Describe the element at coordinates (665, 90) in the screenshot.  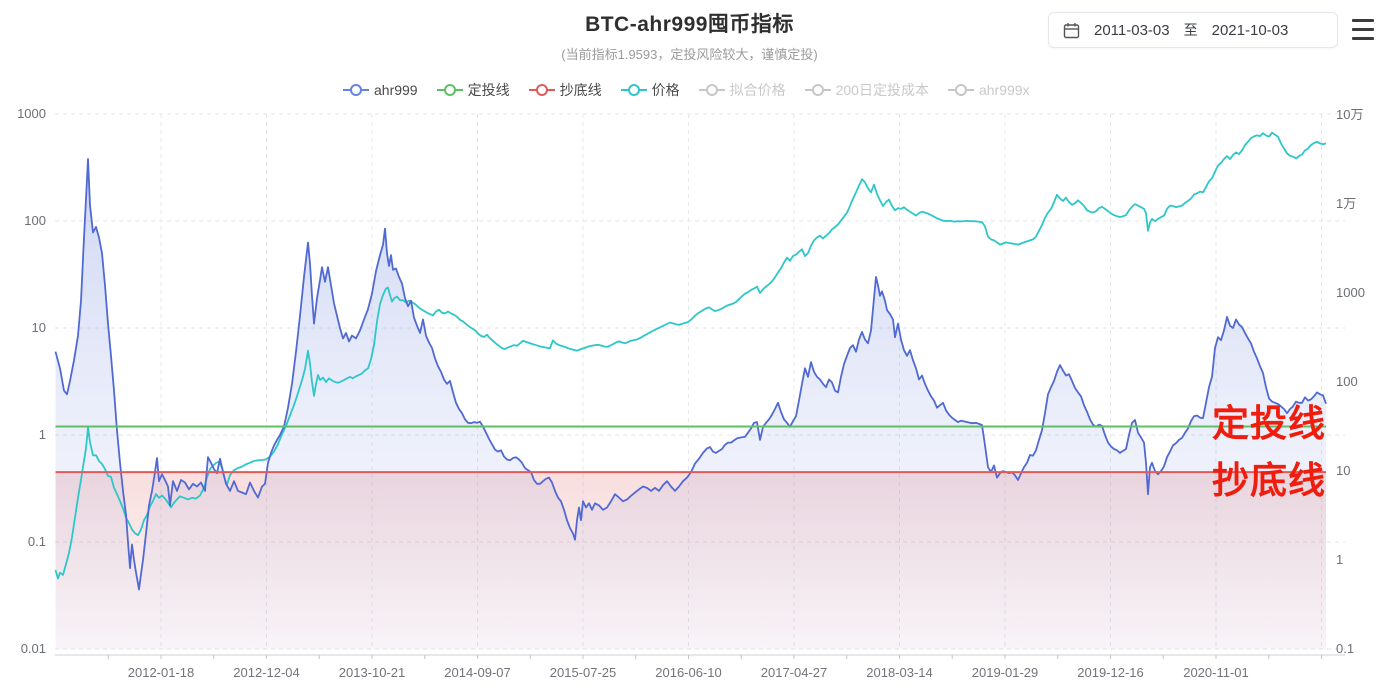
I see `legend-item-label: 价格` at that location.